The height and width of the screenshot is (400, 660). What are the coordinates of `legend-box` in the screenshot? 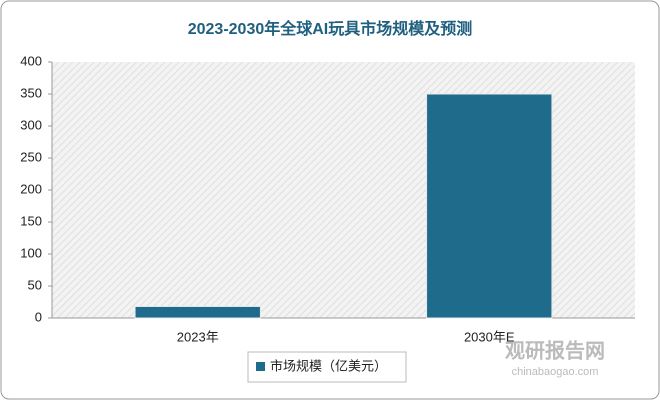 It's located at (327, 367).